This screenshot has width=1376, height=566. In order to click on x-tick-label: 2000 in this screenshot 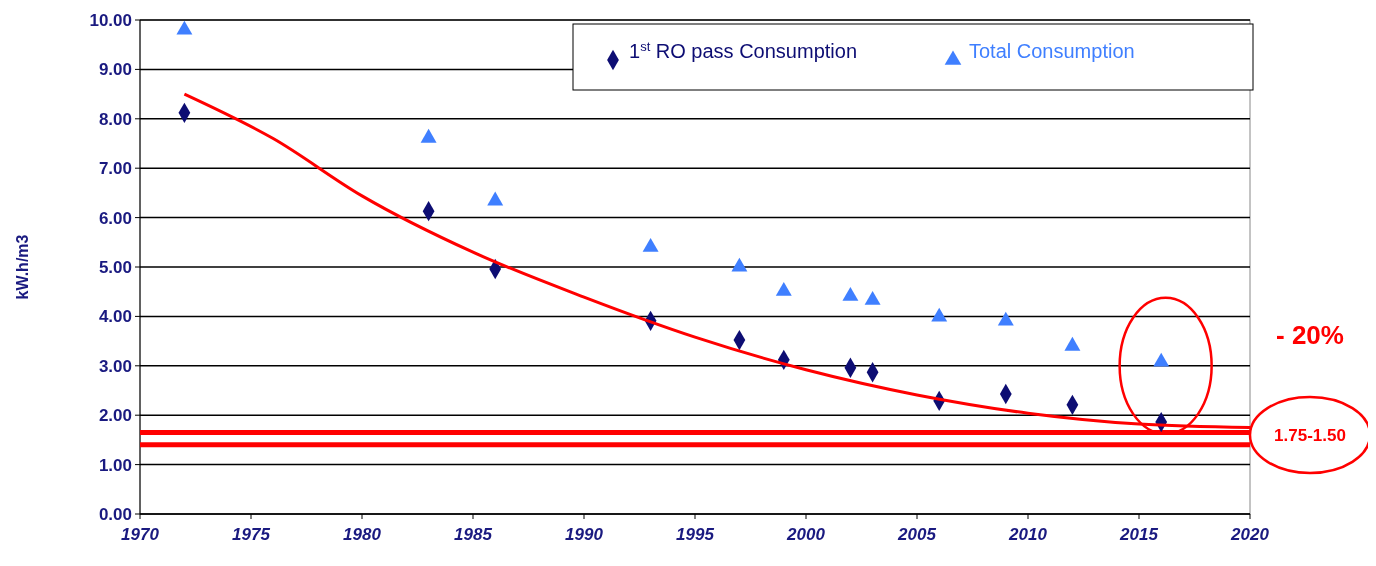, I will do `click(806, 534)`.